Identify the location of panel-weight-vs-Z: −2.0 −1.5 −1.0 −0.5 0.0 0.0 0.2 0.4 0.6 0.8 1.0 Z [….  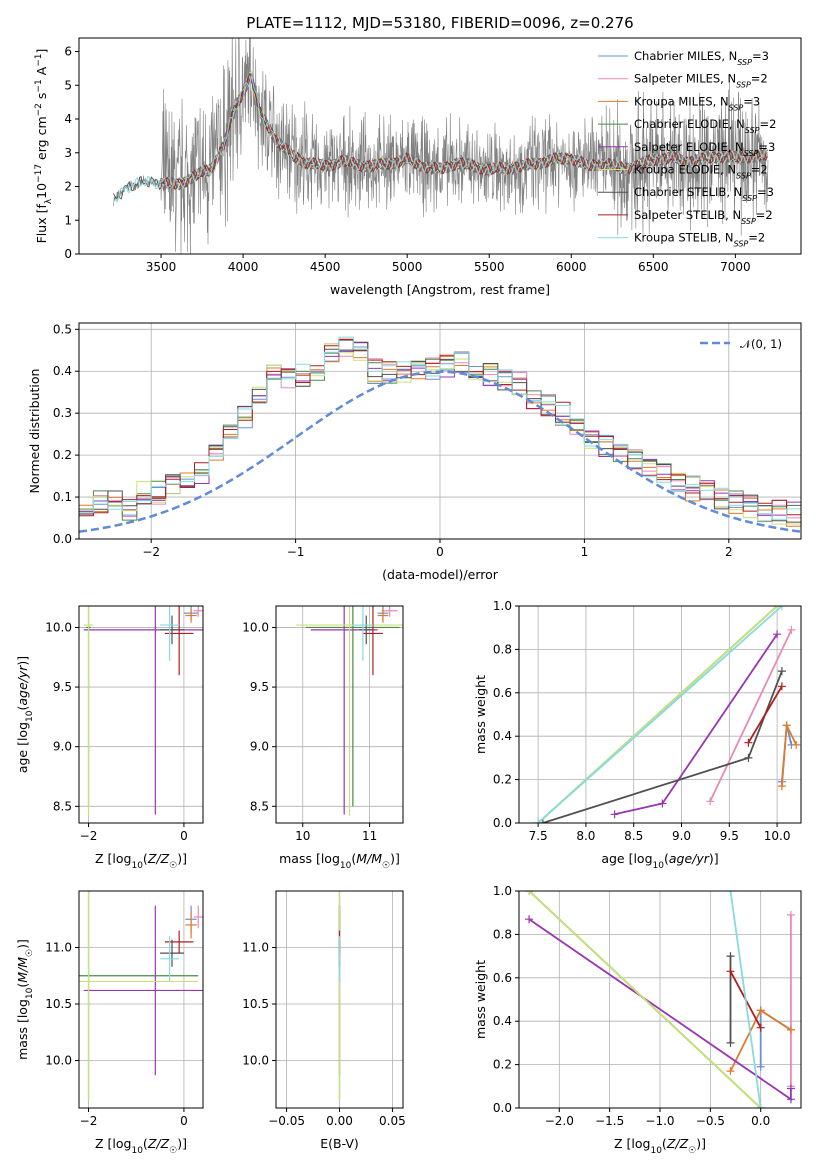
(637, 1020).